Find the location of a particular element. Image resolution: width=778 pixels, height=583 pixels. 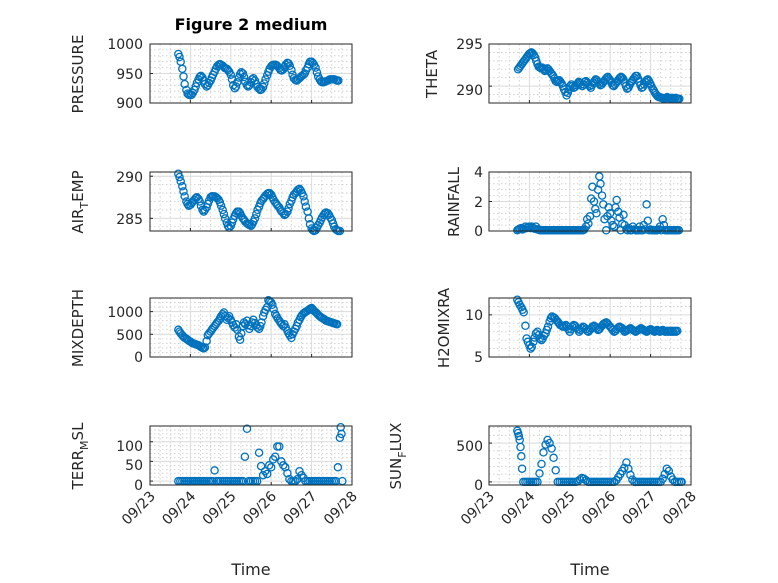

ylabel-terr-msl: TERRMSL is located at coordinates (80, 456).